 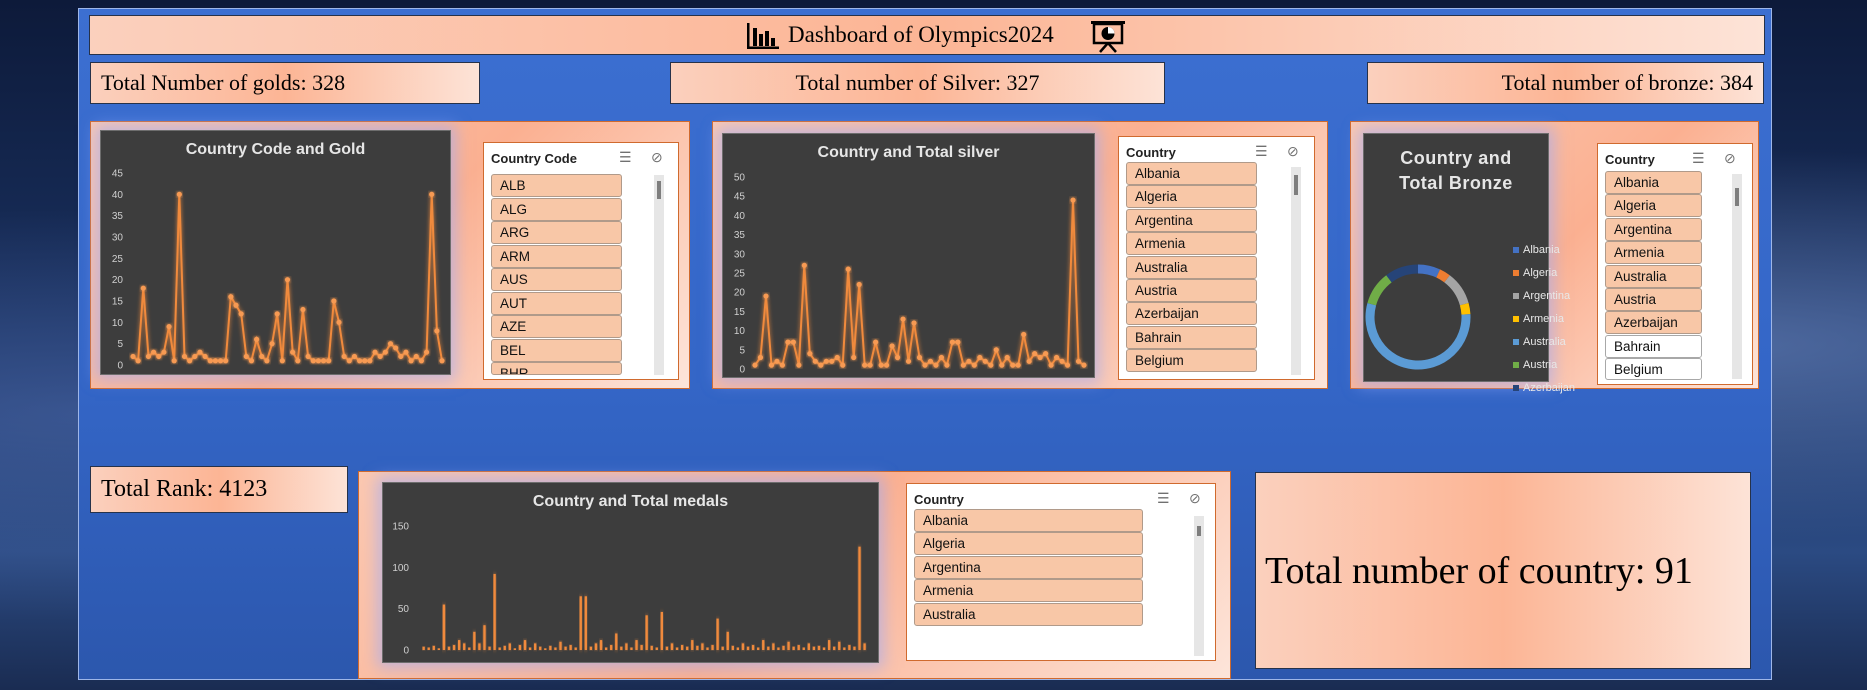 What do you see at coordinates (1443, 276) in the screenshot?
I see `donut-segment` at bounding box center [1443, 276].